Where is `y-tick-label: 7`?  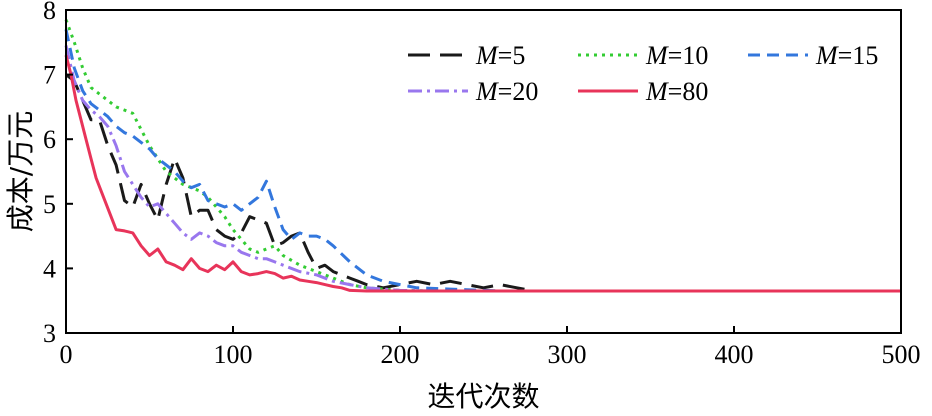
y-tick-label: 7 is located at coordinates (49, 75).